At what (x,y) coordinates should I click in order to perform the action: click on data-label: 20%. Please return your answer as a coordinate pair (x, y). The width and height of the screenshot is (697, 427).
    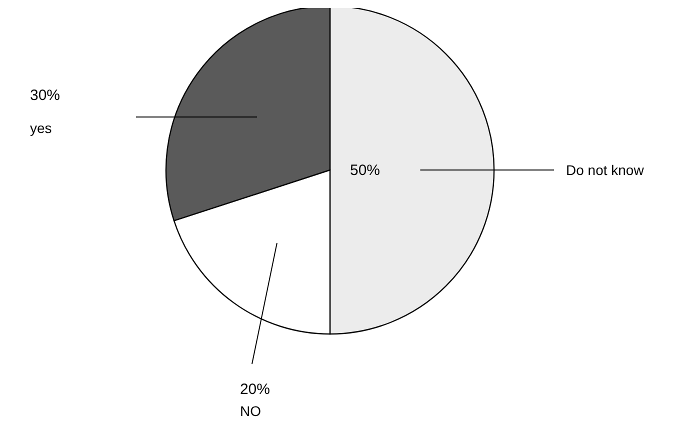
    Looking at the image, I should click on (255, 389).